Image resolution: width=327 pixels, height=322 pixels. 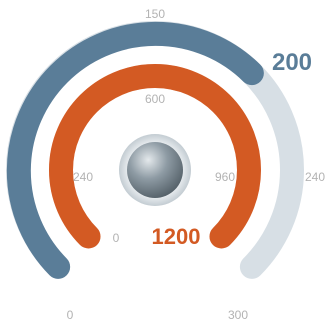 What do you see at coordinates (292, 62) in the screenshot?
I see `outer-gauge-value-label: 200` at bounding box center [292, 62].